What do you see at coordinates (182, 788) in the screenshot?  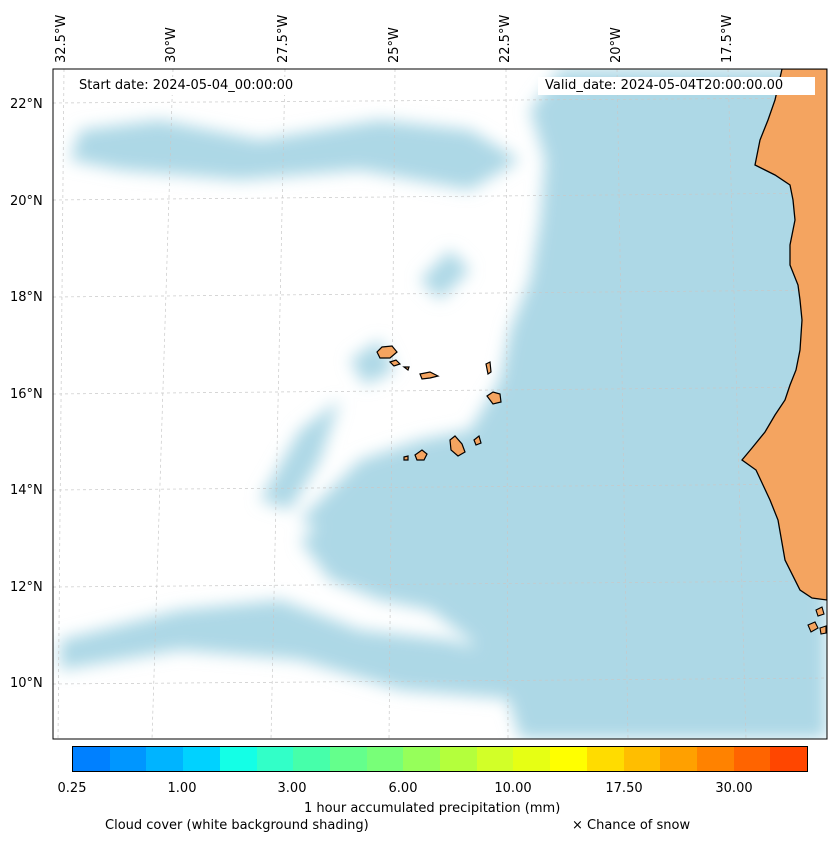 I see `colorbar-tick-1-00: 1.00` at bounding box center [182, 788].